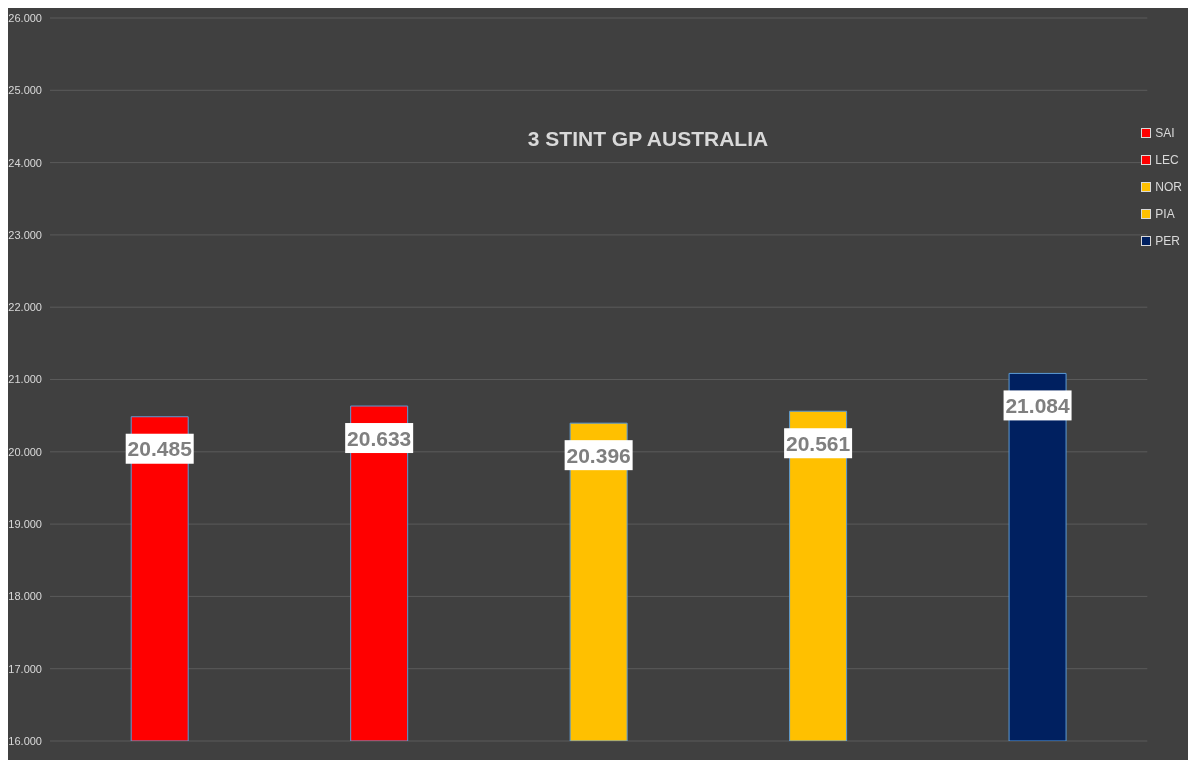  Describe the element at coordinates (160, 449) in the screenshot. I see `data-label: 20.485` at that location.